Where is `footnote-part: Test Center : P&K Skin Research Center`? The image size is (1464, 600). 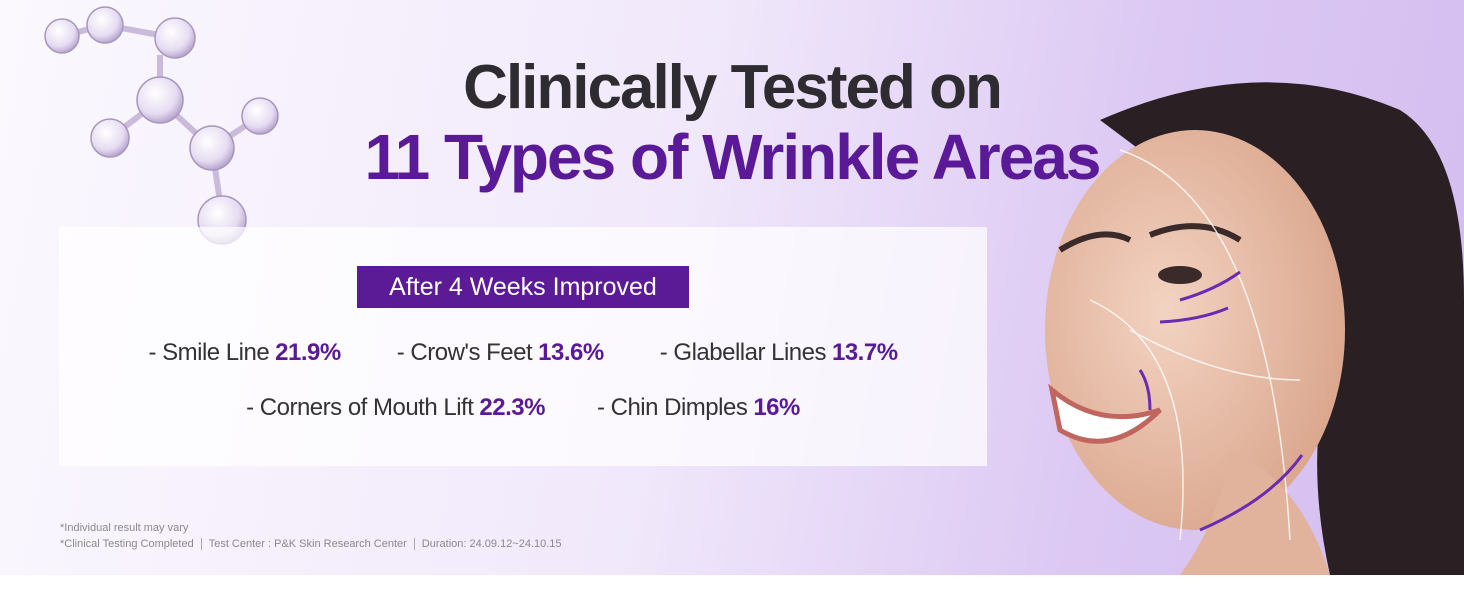 footnote-part: Test Center : P&K Skin Research Center is located at coordinates (303, 544).